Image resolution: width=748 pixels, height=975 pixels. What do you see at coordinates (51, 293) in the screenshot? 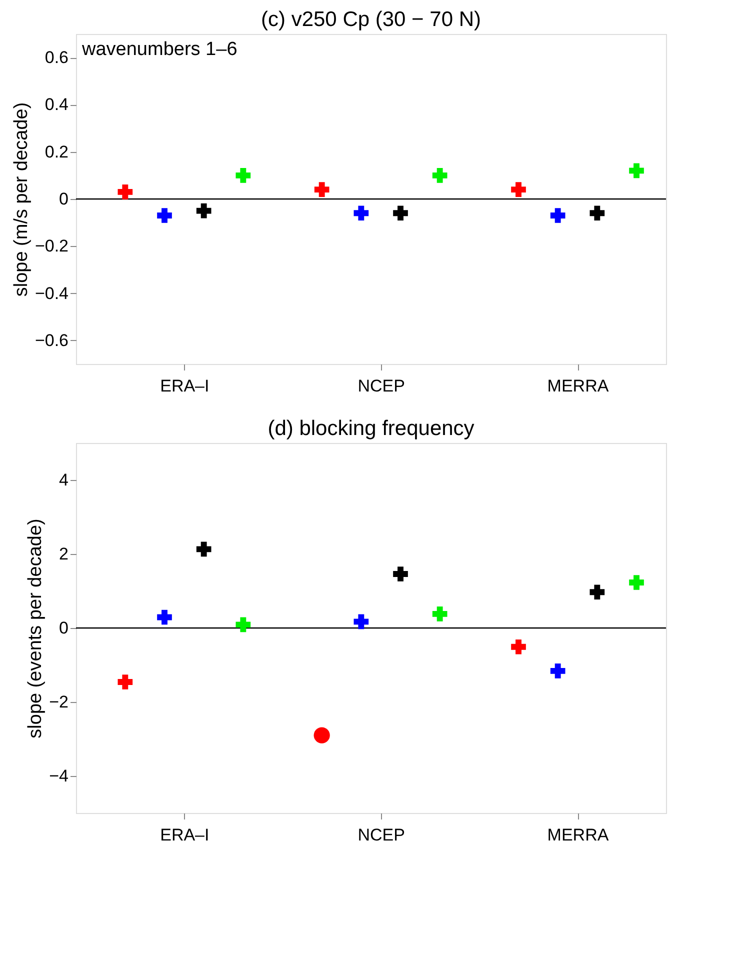
I see `y-tick-label: −0.4` at bounding box center [51, 293].